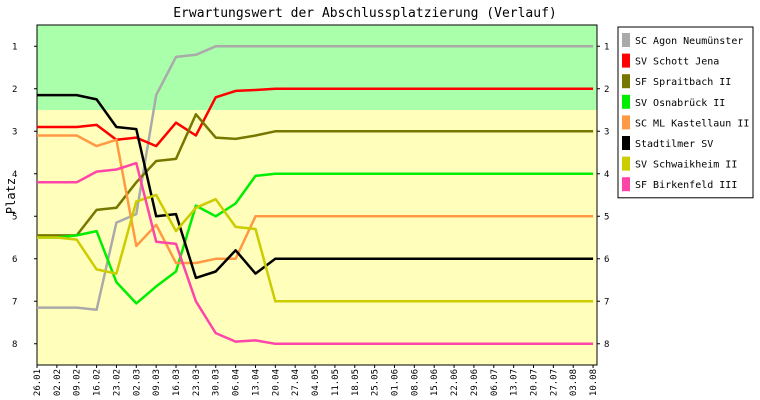  I want to click on legend-label-2: SF Spraitbach II, so click(683, 82).